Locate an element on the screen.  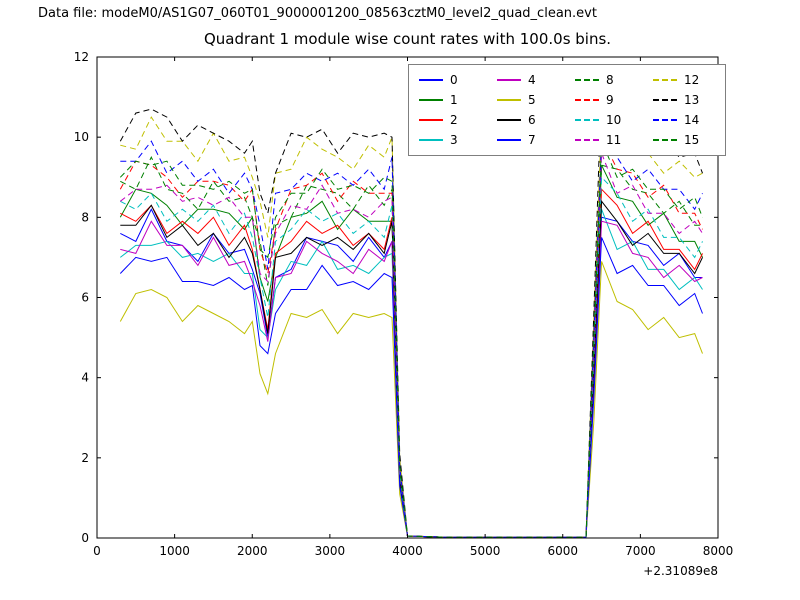
x-tick-label: 4000 is located at coordinates (407, 551).